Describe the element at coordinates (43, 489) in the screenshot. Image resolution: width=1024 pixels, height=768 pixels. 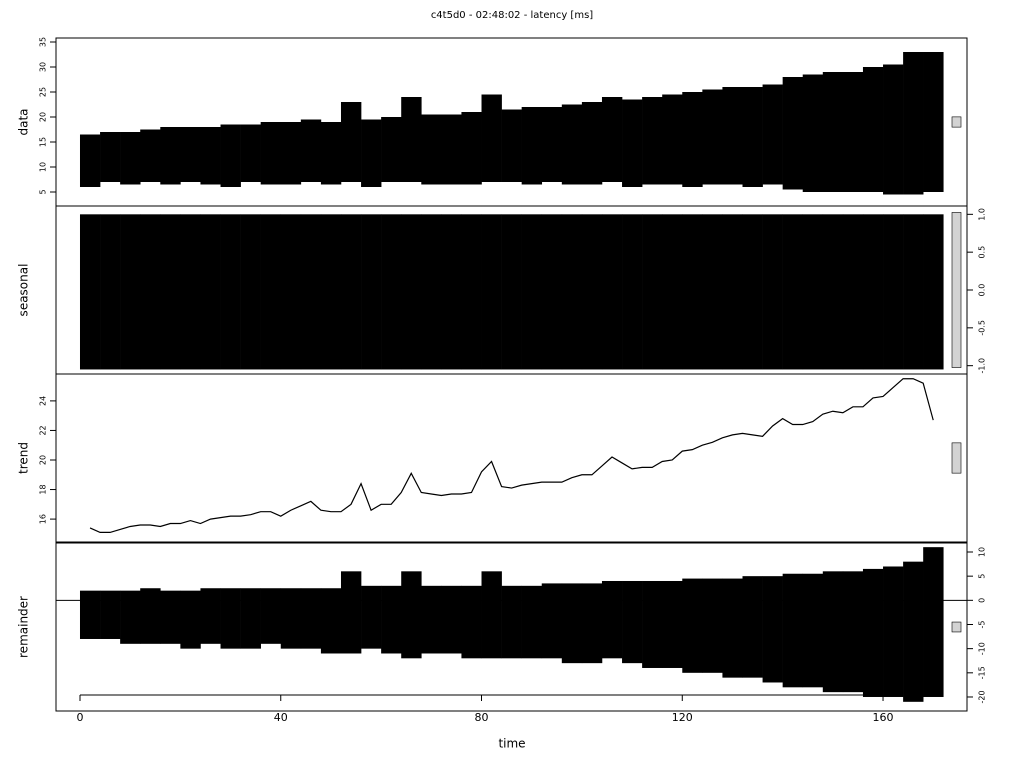
I see `y-tick-label: 18` at that location.